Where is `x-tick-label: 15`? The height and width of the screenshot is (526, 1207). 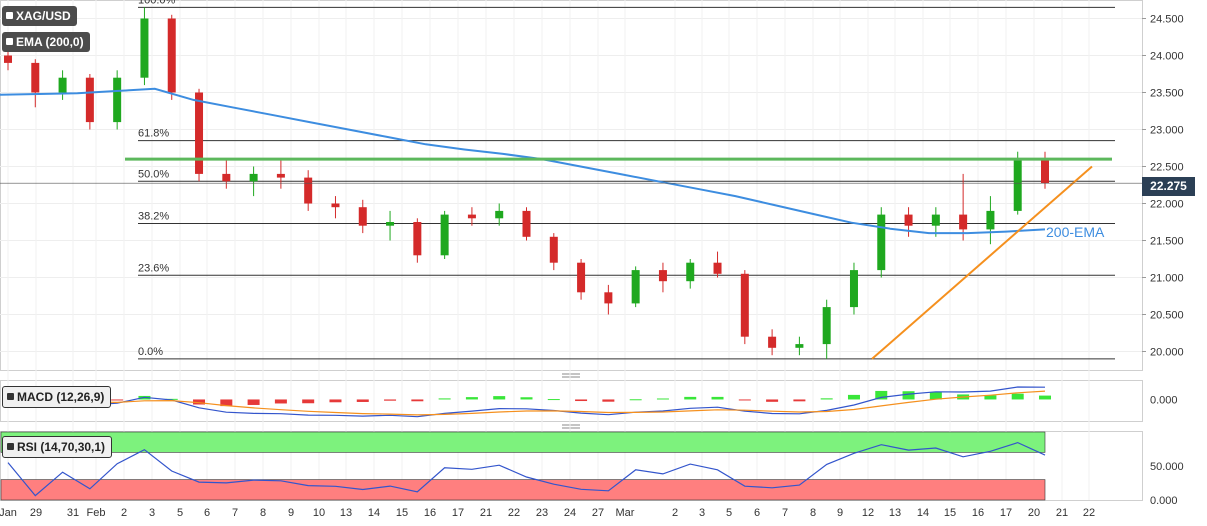
x-tick-label: 15 is located at coordinates (402, 513).